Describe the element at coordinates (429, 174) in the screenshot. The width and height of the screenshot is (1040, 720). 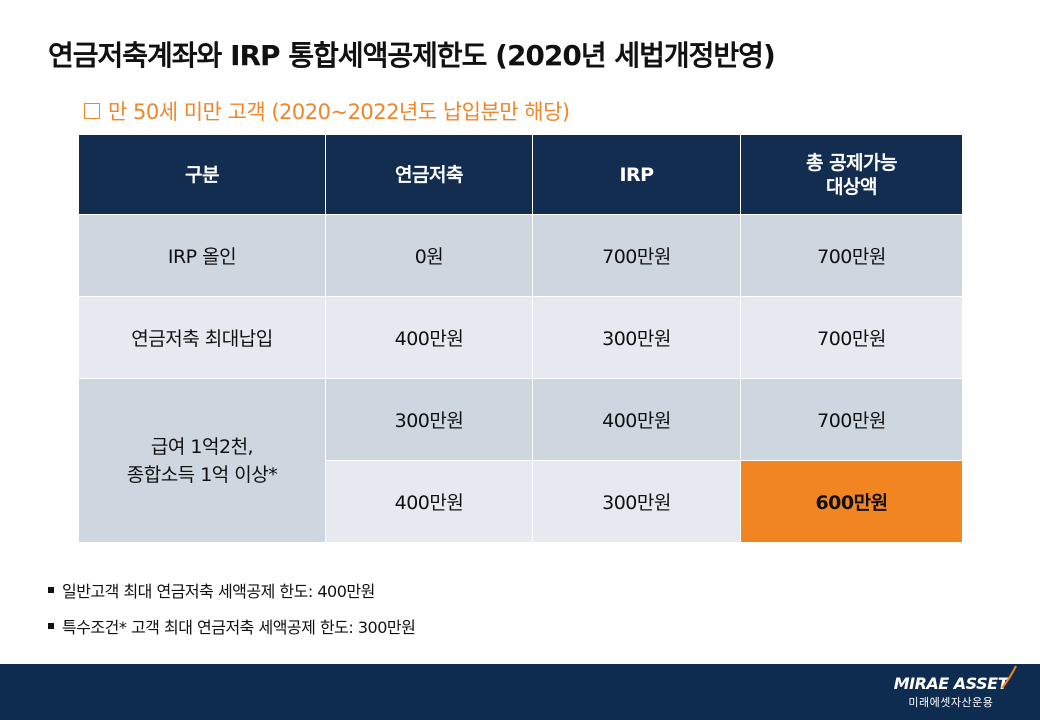
I see `header-pension-savings: 연금저축` at that location.